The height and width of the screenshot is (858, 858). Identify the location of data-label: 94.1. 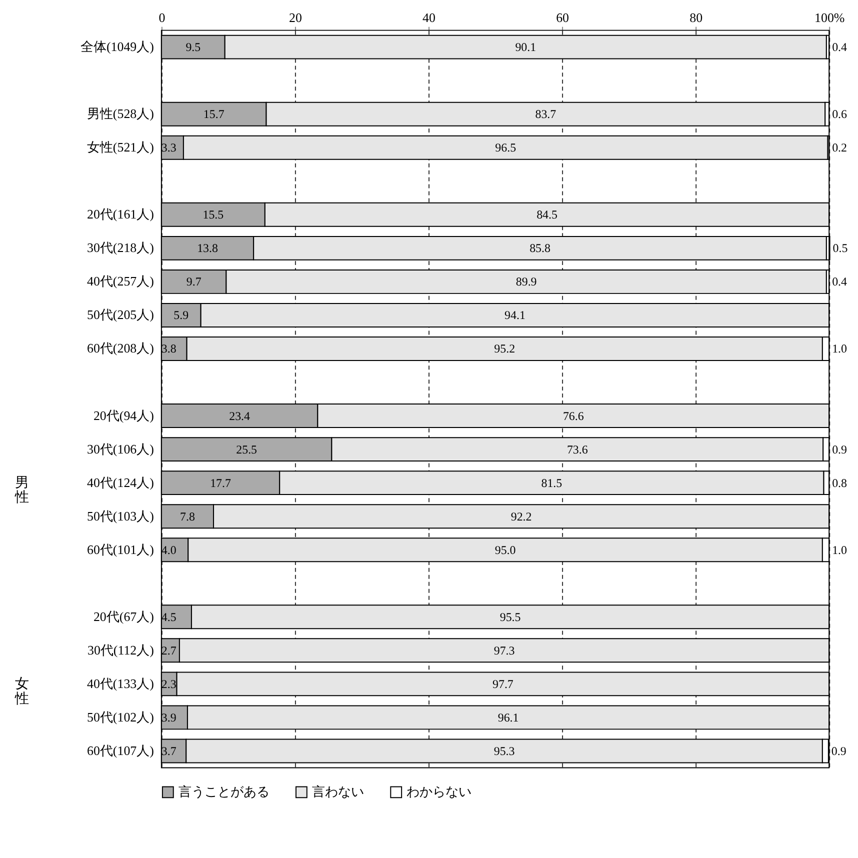
(515, 315).